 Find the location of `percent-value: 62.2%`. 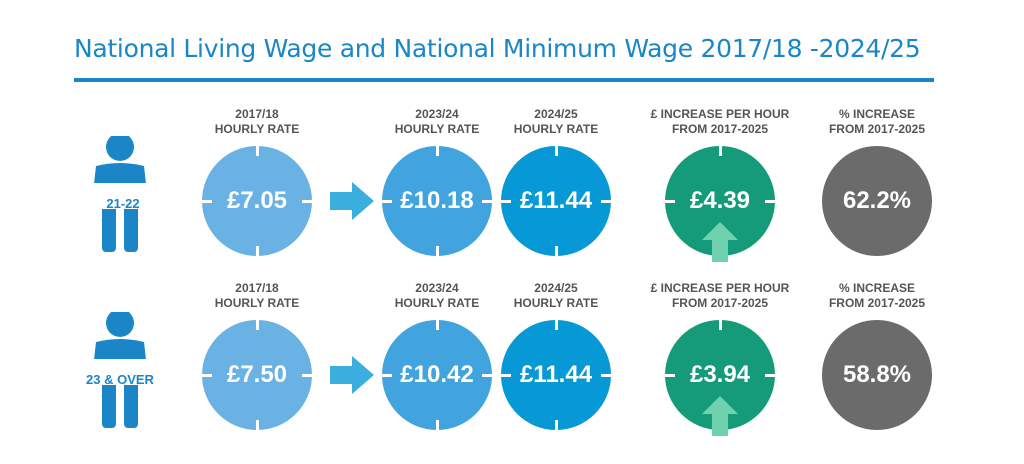

percent-value: 62.2% is located at coordinates (877, 200).